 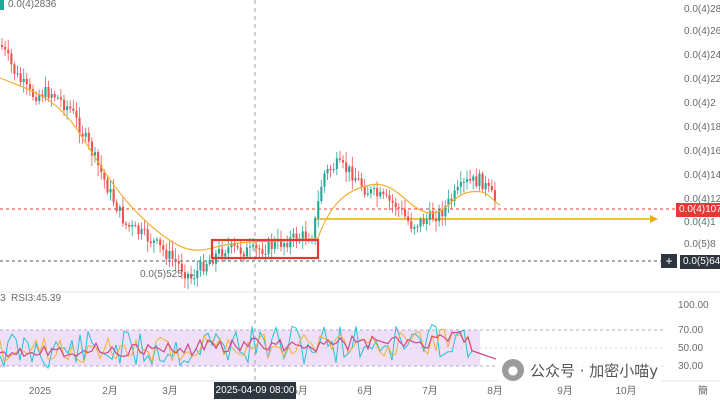 What do you see at coordinates (693, 305) in the screenshot?
I see `rsi-axis-tick-label: 100.00` at bounding box center [693, 305].